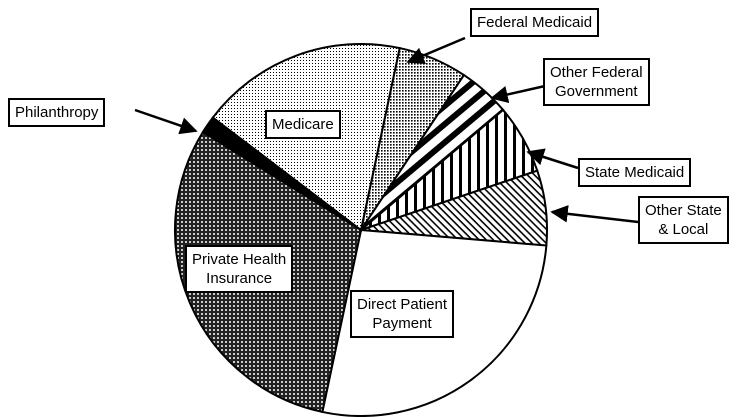  What do you see at coordinates (303, 124) in the screenshot?
I see `slice-label: Medicare` at bounding box center [303, 124].